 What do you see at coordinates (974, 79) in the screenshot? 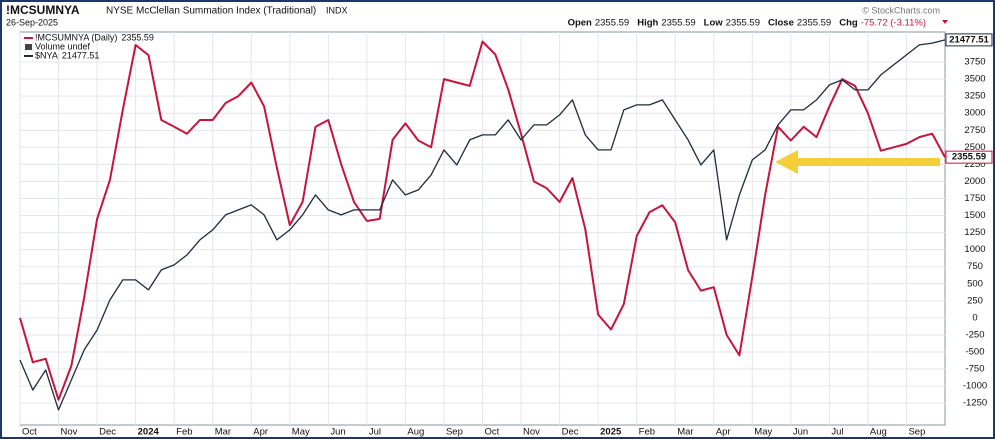
I see `y-tick-label: 3500` at bounding box center [974, 79].